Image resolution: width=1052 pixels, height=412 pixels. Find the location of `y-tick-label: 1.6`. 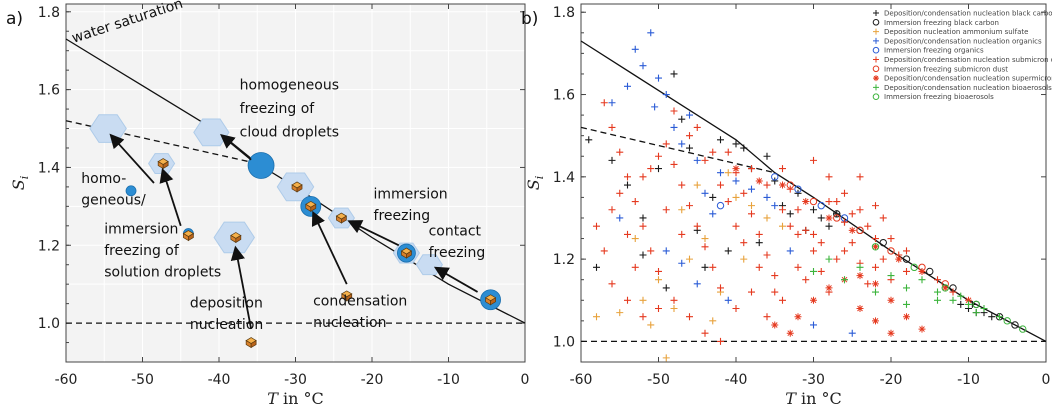

y-tick-label: 1.6 is located at coordinates (564, 96).